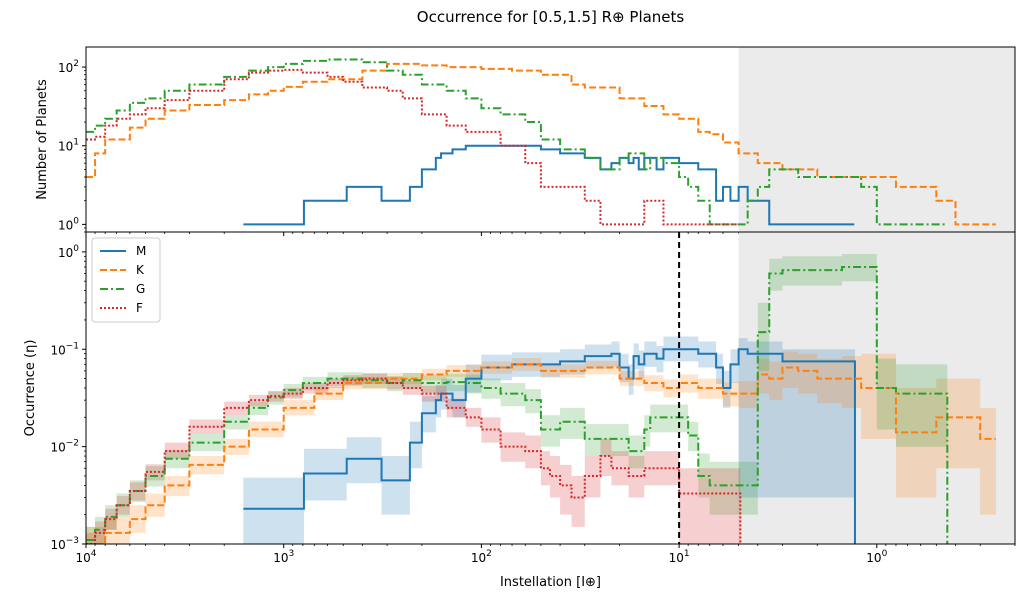 This screenshot has height=592, width=1024. What do you see at coordinates (42, 139) in the screenshot?
I see `y-axis-label: Number of Planets` at bounding box center [42, 139].